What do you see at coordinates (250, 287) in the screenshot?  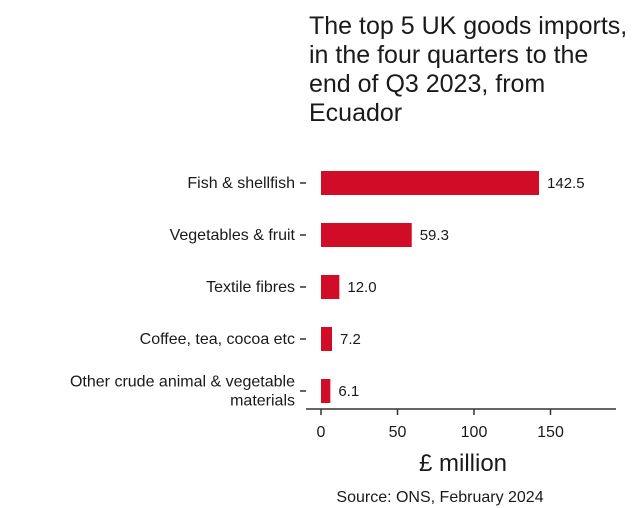 I see `category-label-2: Textile fibres` at bounding box center [250, 287].